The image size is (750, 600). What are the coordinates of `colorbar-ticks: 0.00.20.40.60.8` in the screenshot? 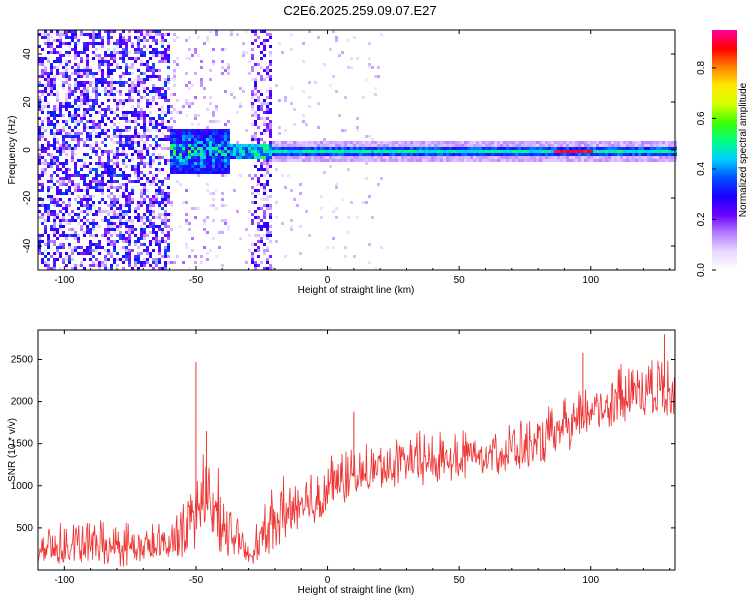 It's located at (706, 169).